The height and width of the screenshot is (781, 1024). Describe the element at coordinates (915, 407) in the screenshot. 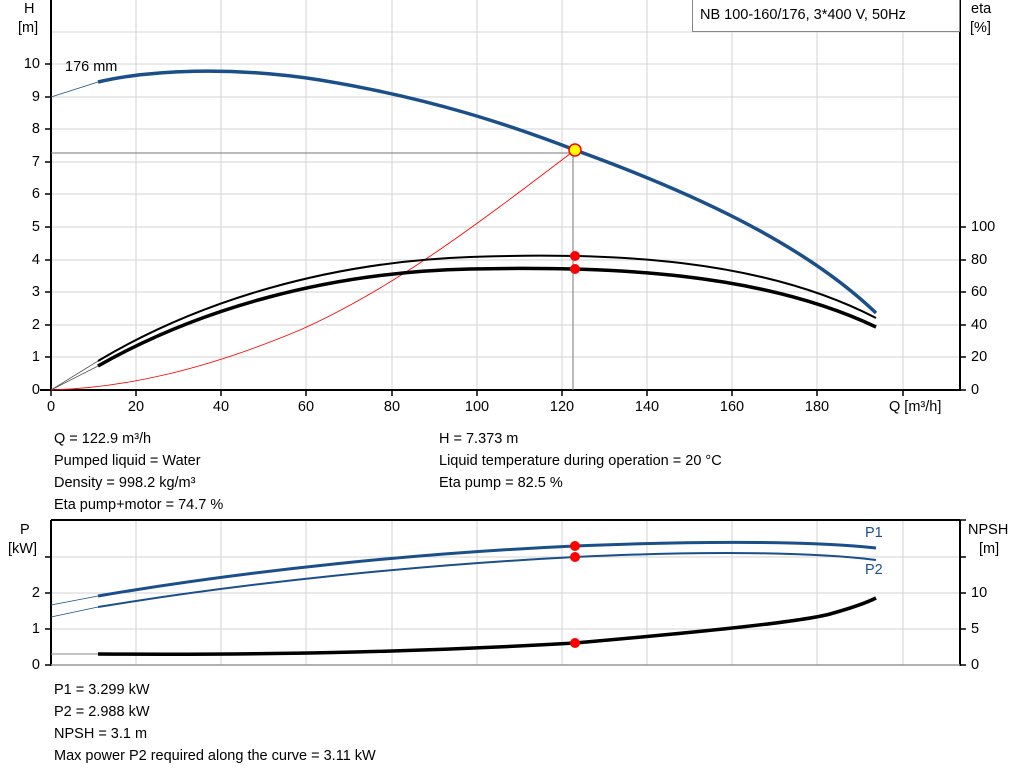

I see `x-axis-label: Q [m³/h]` at that location.